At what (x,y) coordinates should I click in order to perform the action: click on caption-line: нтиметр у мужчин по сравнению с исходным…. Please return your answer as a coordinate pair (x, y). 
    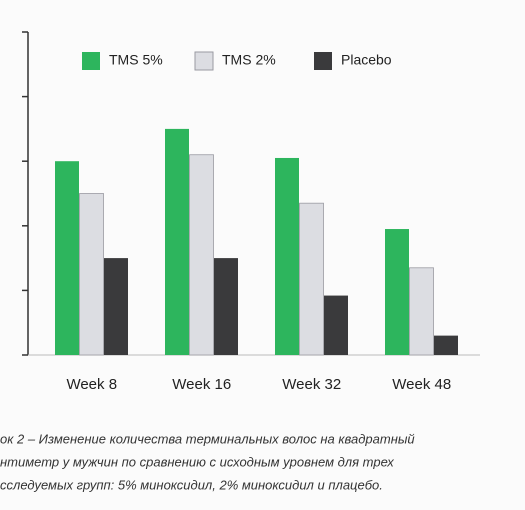
    Looking at the image, I should click on (197, 461).